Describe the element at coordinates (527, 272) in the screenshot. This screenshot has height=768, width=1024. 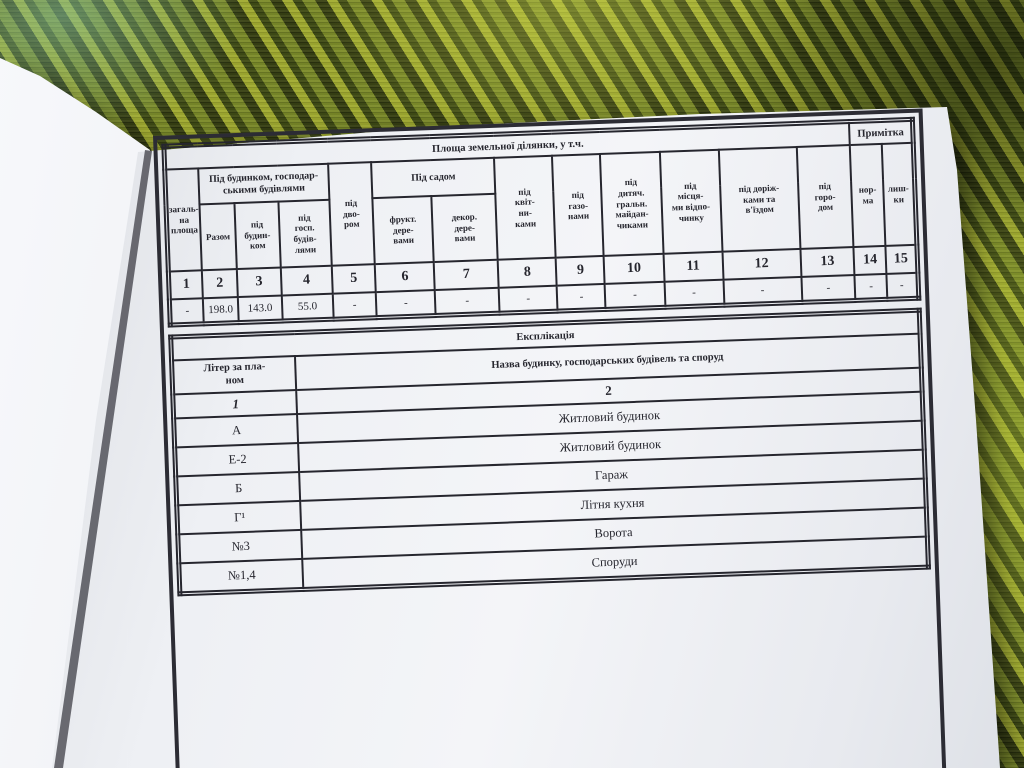
I see `col-number: 8` at that location.